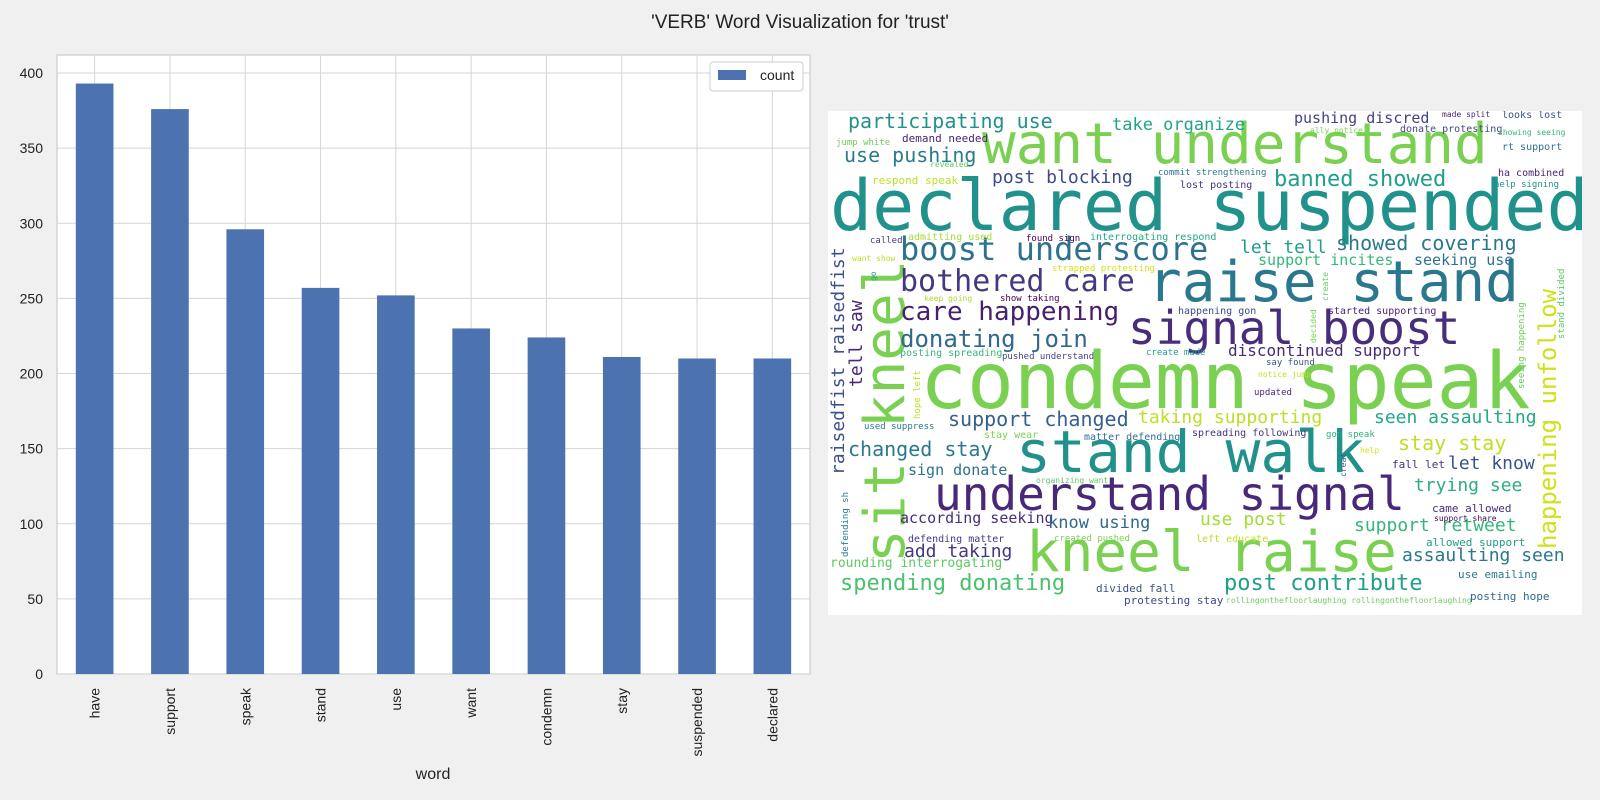  What do you see at coordinates (1249, 433) in the screenshot?
I see `cloud-word: spreading following` at bounding box center [1249, 433].